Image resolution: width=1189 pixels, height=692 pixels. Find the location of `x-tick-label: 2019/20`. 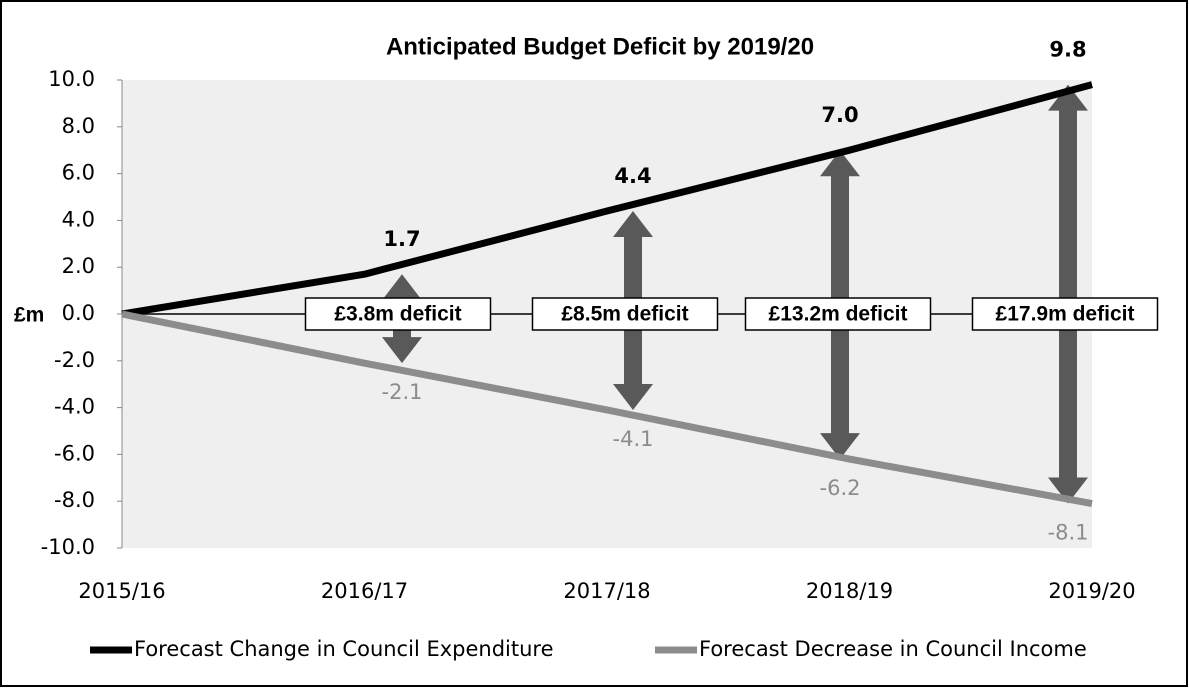

x-tick-label: 2019/20 is located at coordinates (1091, 591).